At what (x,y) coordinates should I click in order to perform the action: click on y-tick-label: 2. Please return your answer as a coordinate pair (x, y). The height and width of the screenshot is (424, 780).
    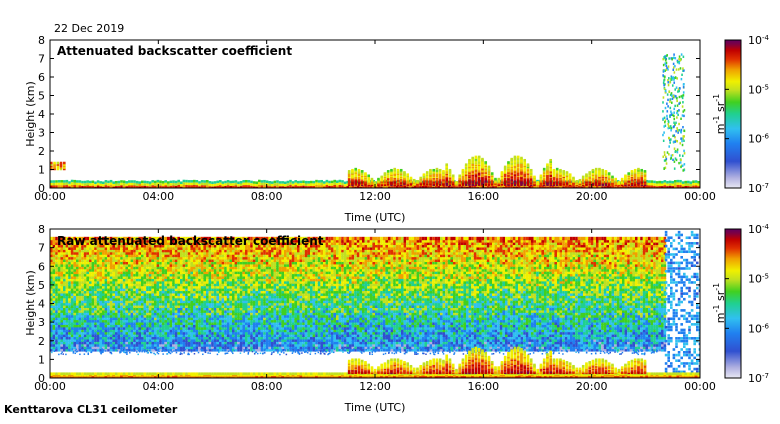
    Looking at the image, I should click on (41, 151).